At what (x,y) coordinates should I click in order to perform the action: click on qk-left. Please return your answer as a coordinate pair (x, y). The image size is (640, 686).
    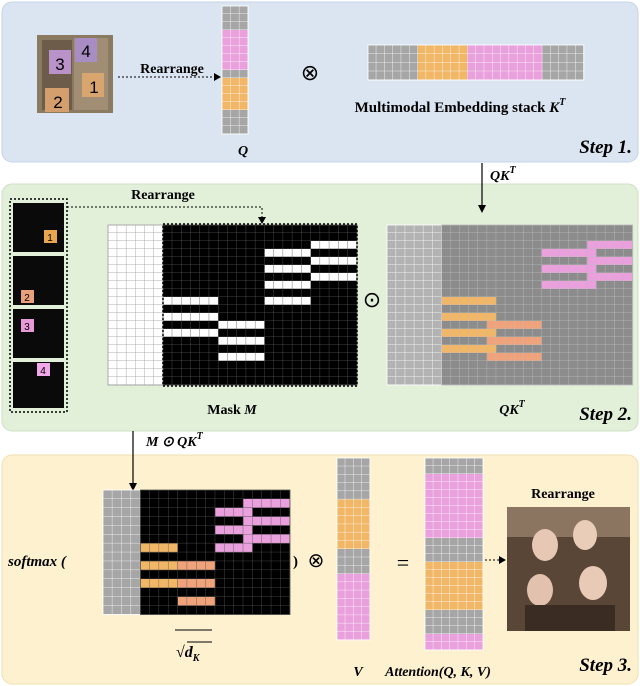
    Looking at the image, I should click on (414, 305).